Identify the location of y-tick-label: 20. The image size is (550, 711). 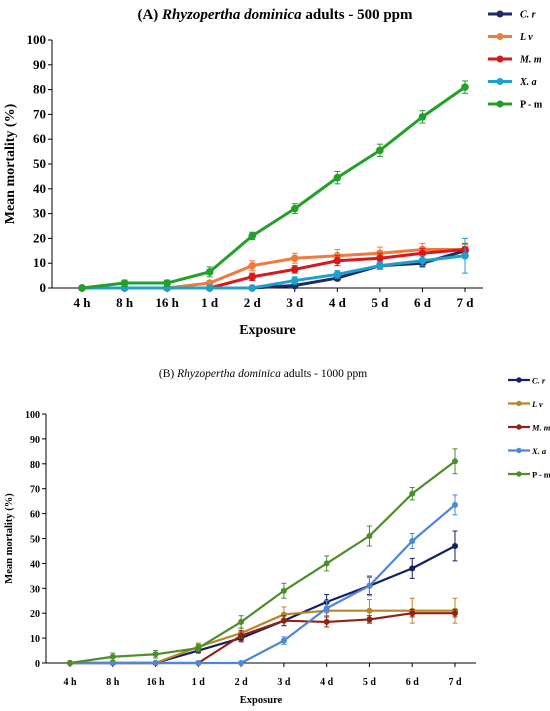
(35, 614).